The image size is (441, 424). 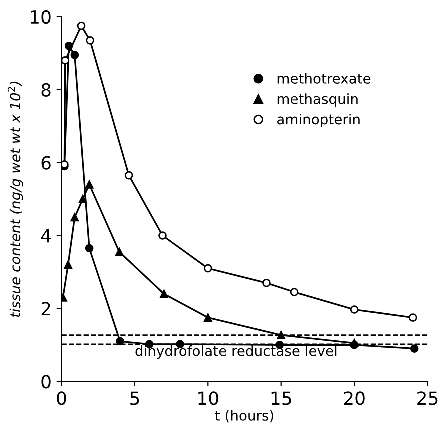 I want to click on x-tick-label: 10, so click(x=208, y=399).